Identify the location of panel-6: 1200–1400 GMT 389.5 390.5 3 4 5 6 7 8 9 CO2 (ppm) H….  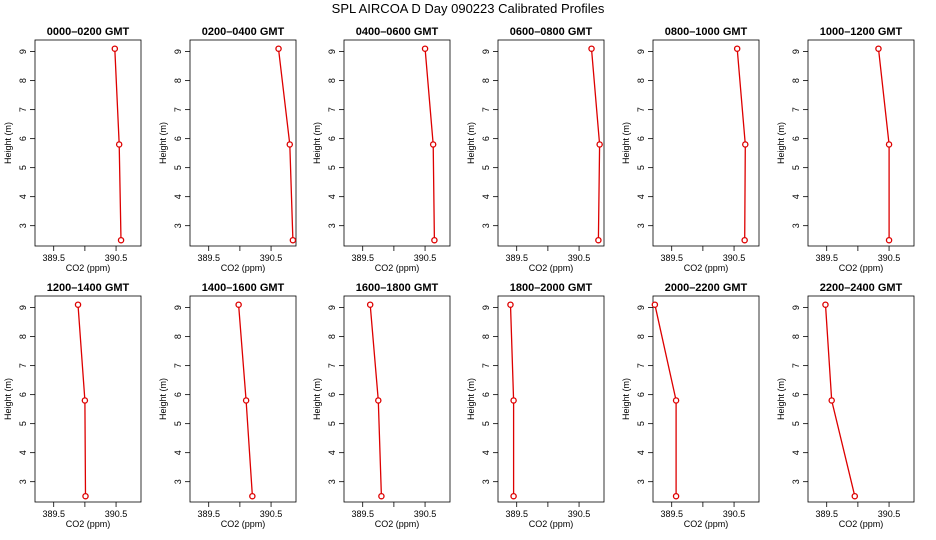
(72, 405).